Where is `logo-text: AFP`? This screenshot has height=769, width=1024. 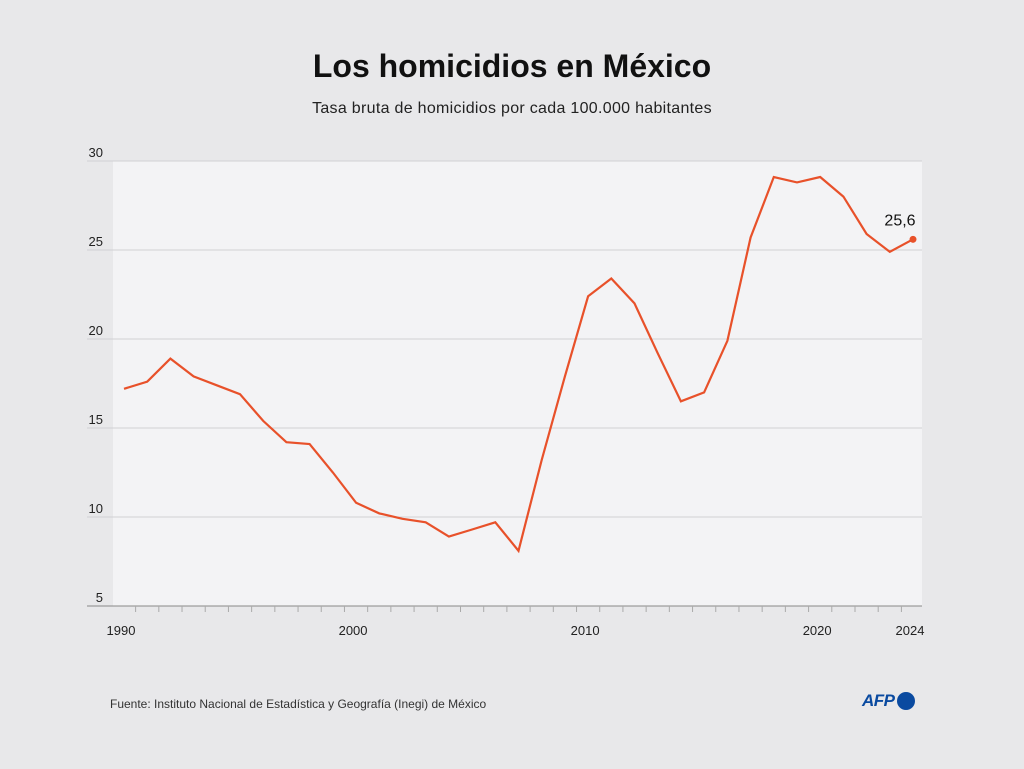
logo-text: AFP is located at coordinates (878, 700).